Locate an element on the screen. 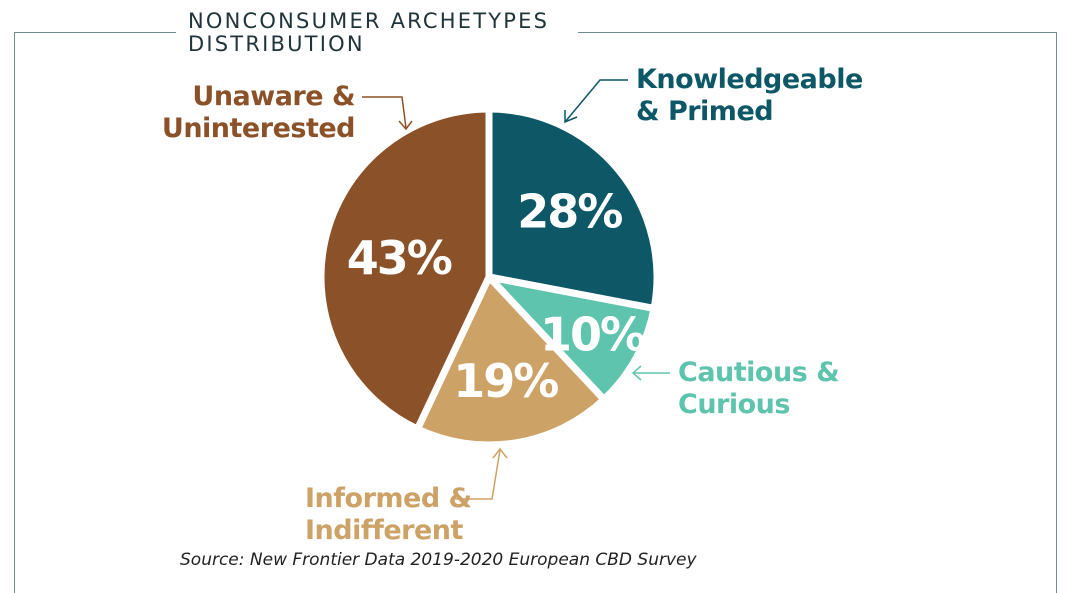  label-line: Knowledgeable is located at coordinates (749, 79).